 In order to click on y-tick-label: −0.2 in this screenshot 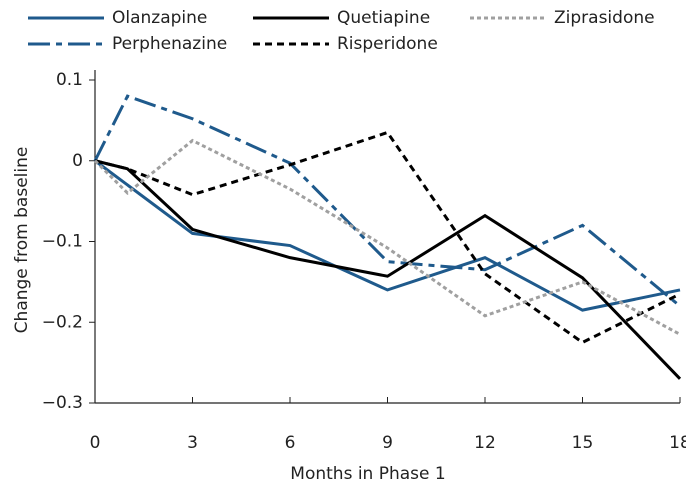, I will do `click(62, 322)`.